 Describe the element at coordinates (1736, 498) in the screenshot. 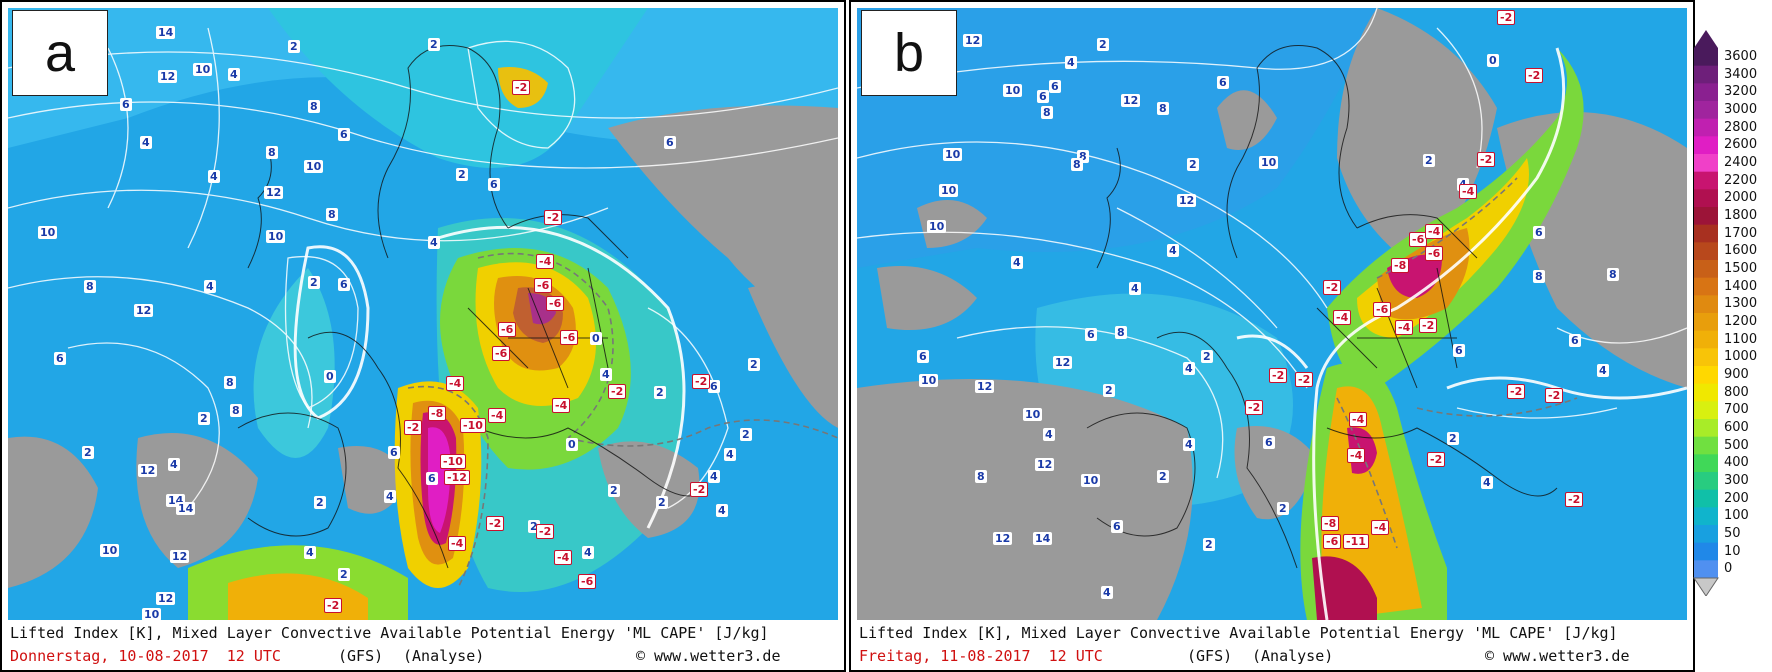

I see `legend-label: 200` at that location.